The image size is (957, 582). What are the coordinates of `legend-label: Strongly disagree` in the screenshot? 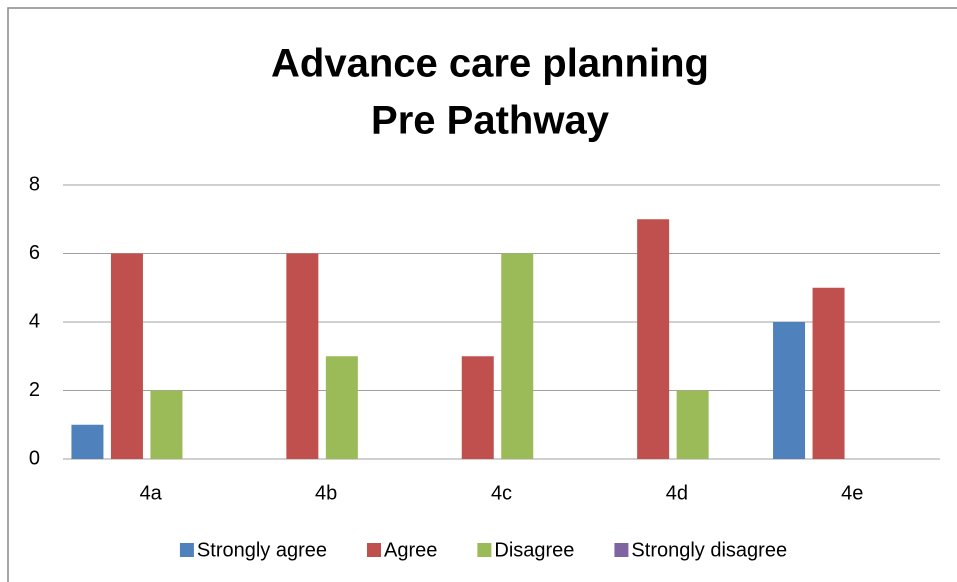 It's located at (709, 550).